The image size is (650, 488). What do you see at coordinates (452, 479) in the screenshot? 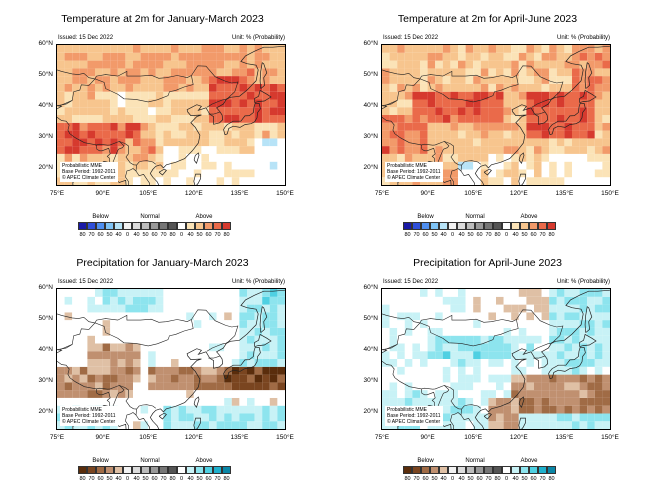
I see `legend-value: 0` at bounding box center [452, 479].